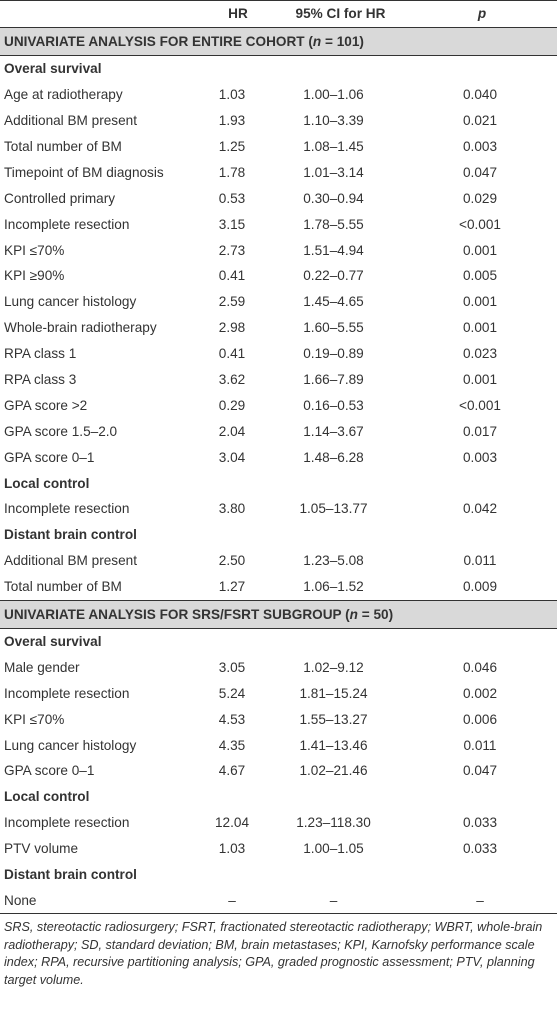 Image resolution: width=557 pixels, height=1031 pixels. I want to click on p-value: 0.009, so click(480, 587).